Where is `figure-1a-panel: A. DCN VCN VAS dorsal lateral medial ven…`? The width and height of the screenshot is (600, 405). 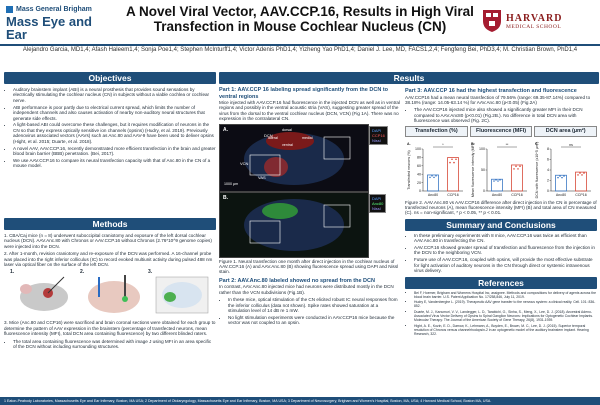
figure-1a-panel: A. DCN VCN VAS dorsal lateral medial ven… is located at coordinates (294, 157).